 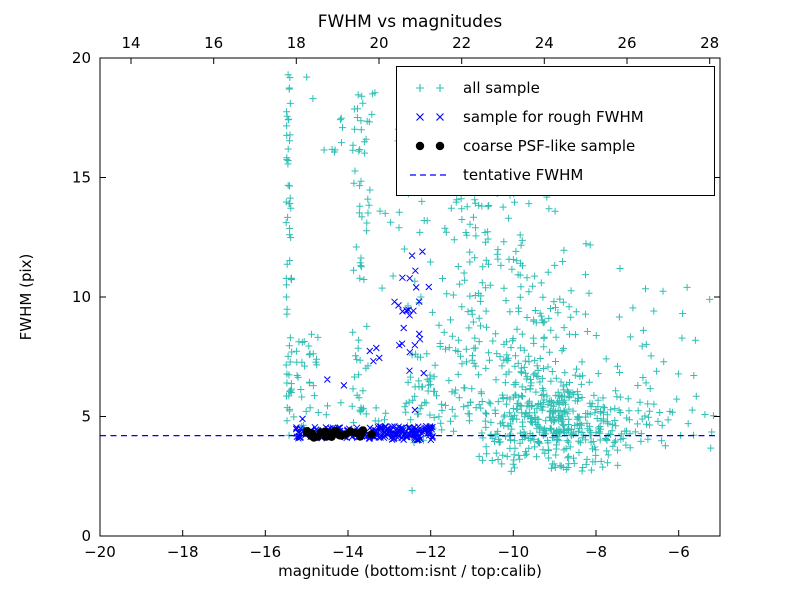 What do you see at coordinates (81, 297) in the screenshot?
I see `y-tick-label: 10` at bounding box center [81, 297].